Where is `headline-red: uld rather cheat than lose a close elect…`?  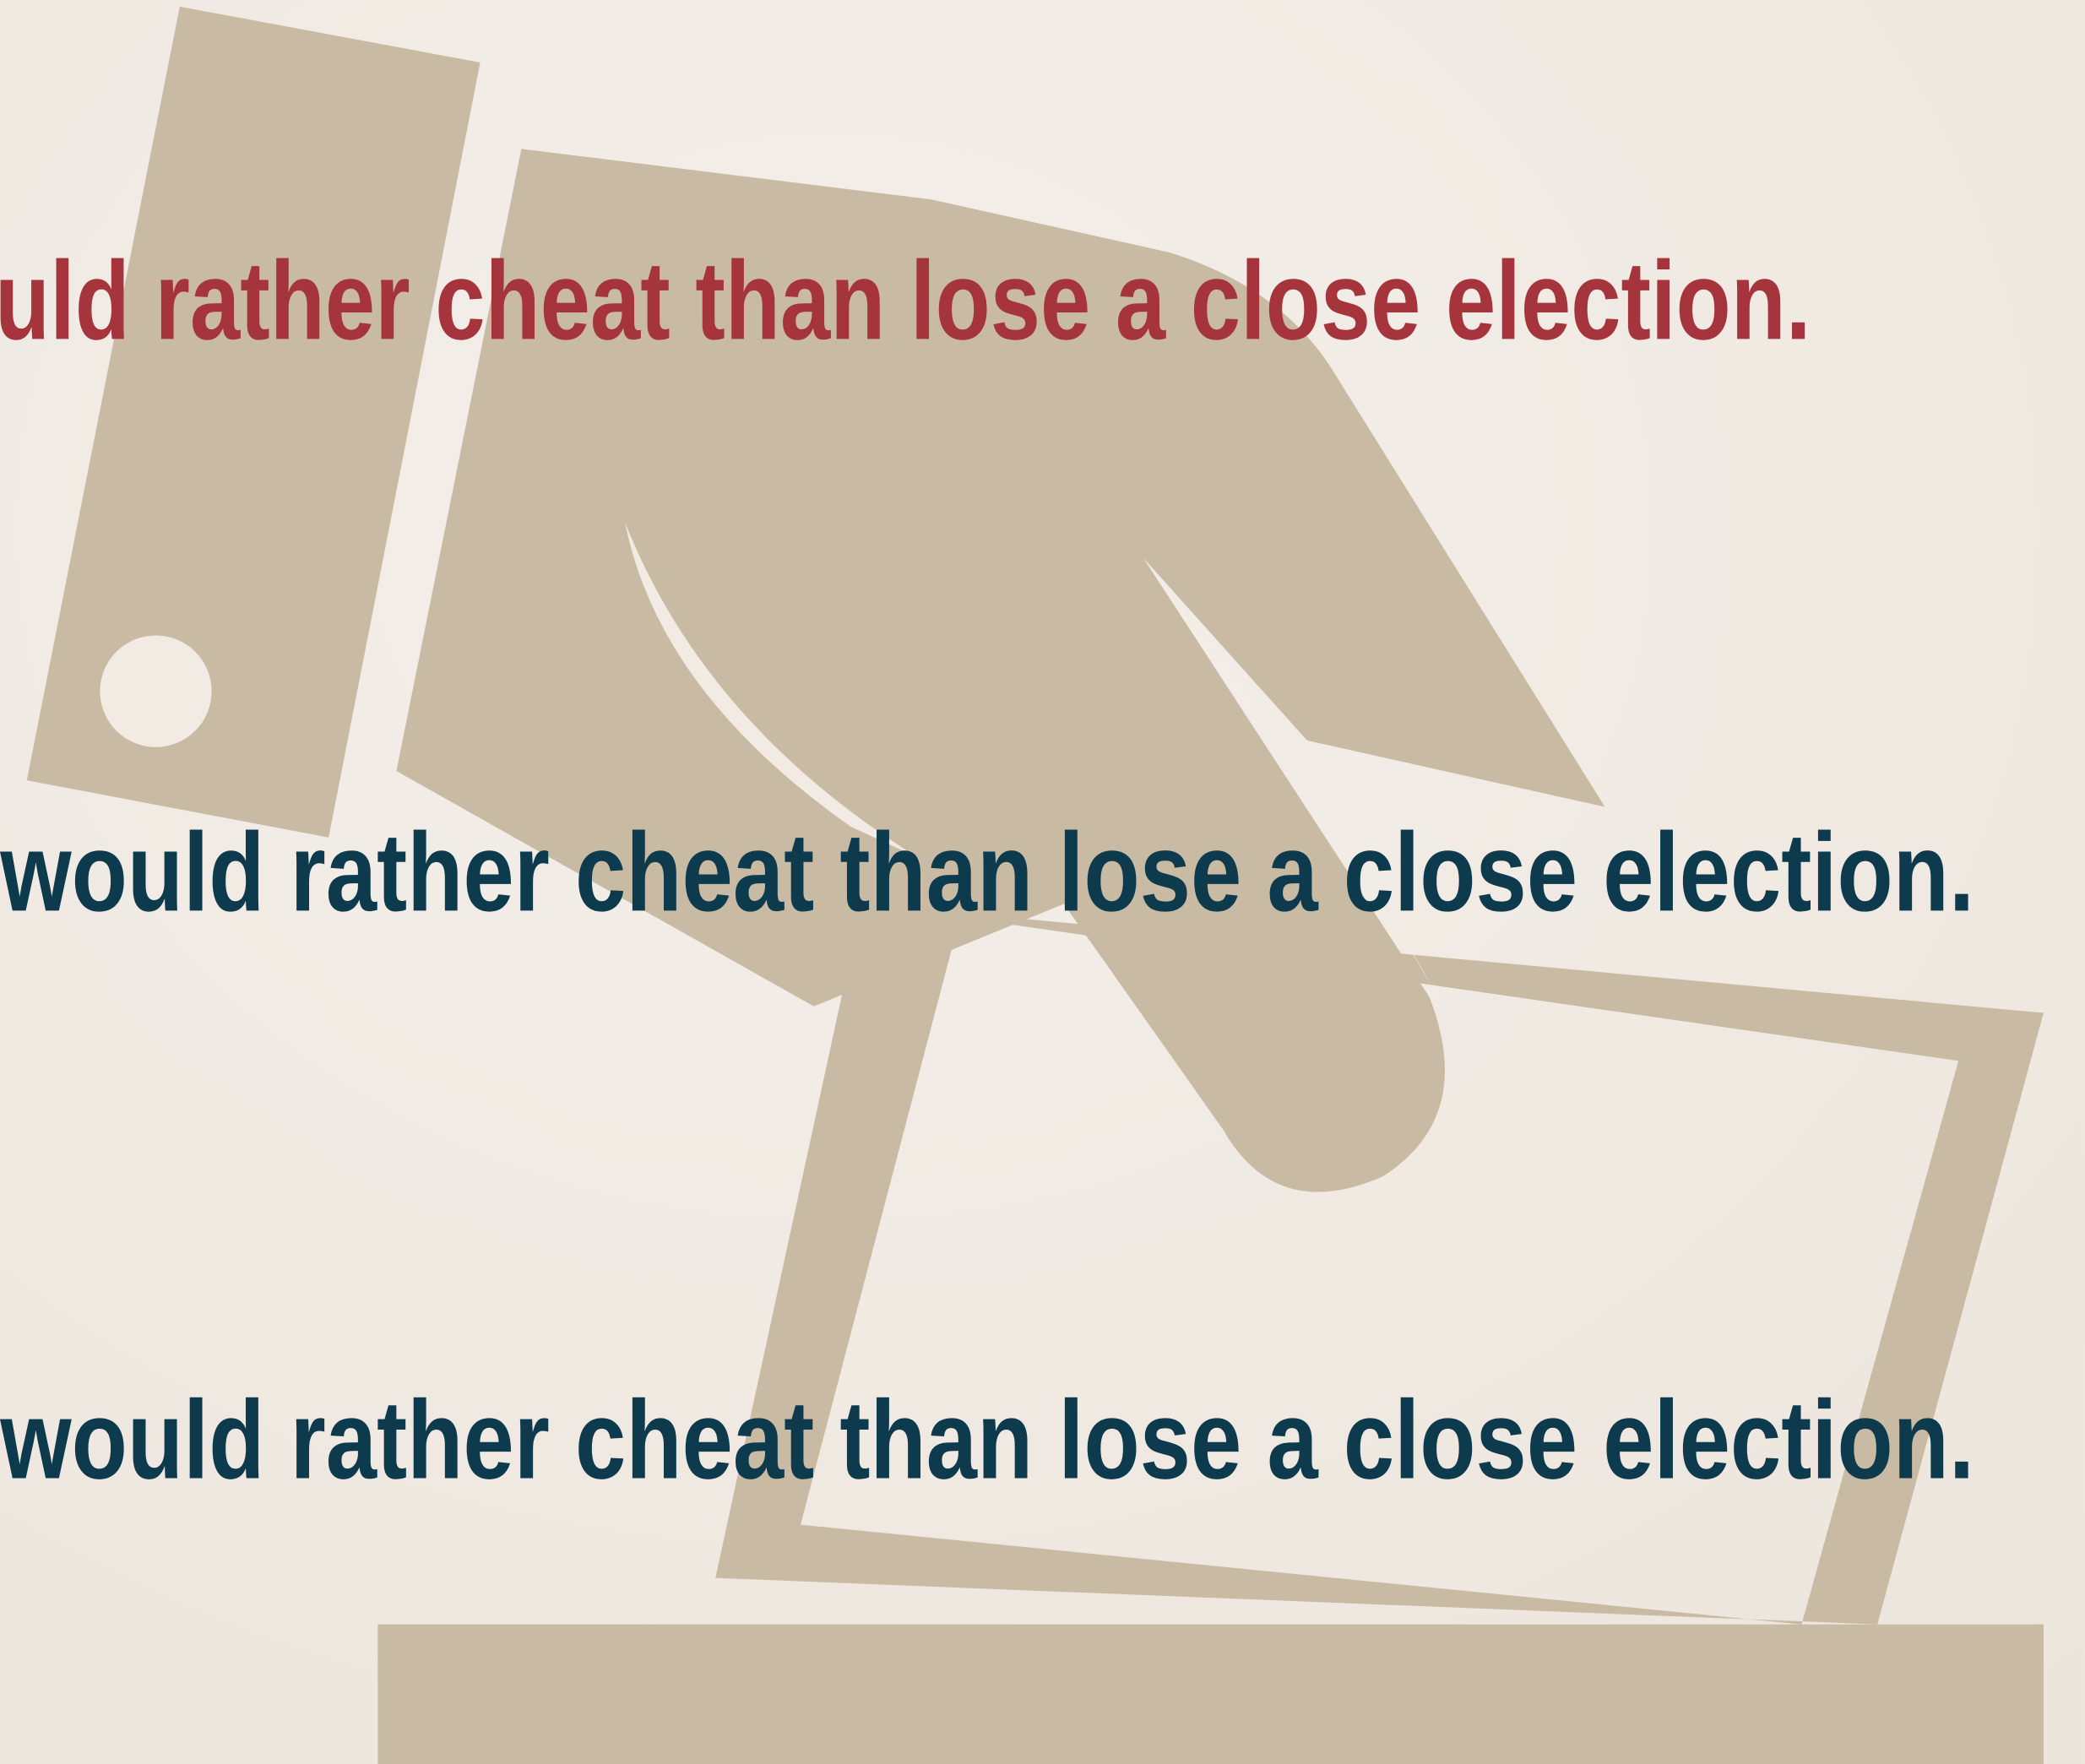
headline-red: uld rather cheat than lose a close elect… is located at coordinates (905, 300).